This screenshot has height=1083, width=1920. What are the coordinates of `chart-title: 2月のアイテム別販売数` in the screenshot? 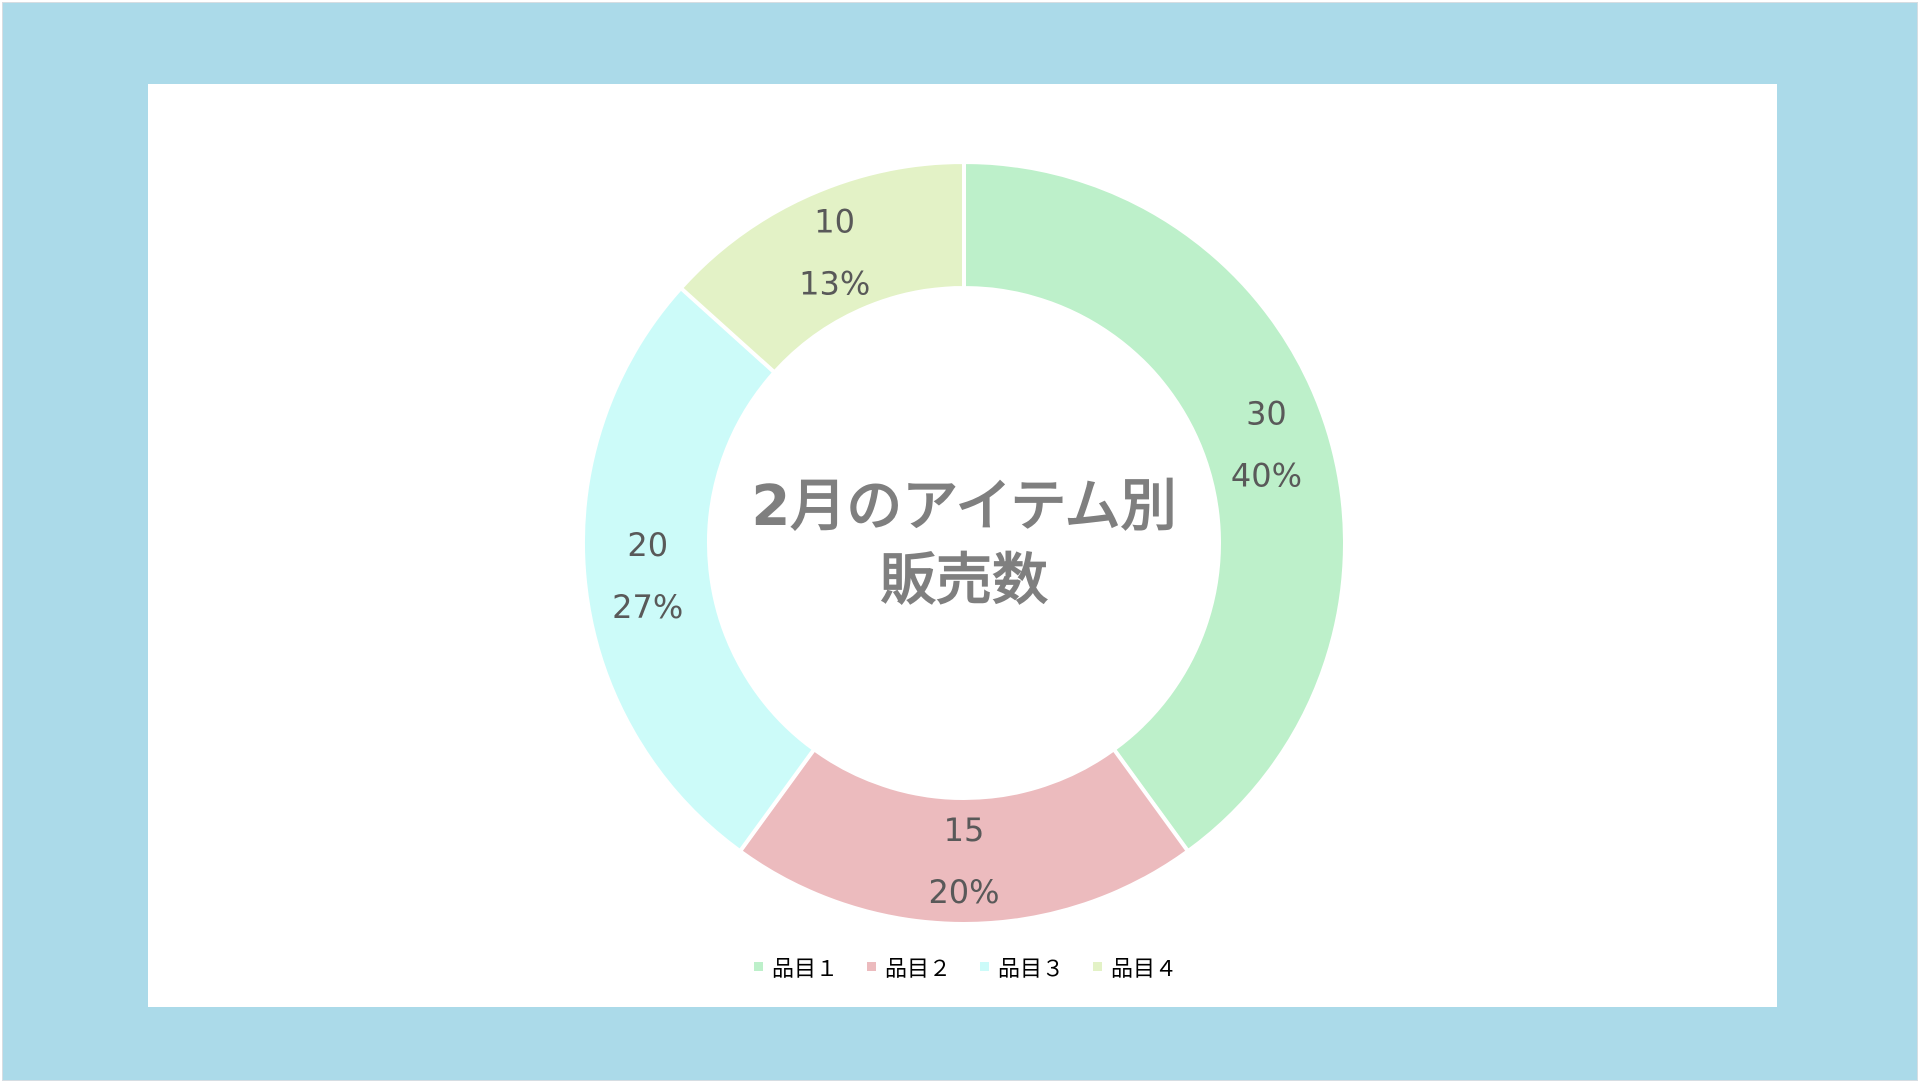 It's located at (963, 543).